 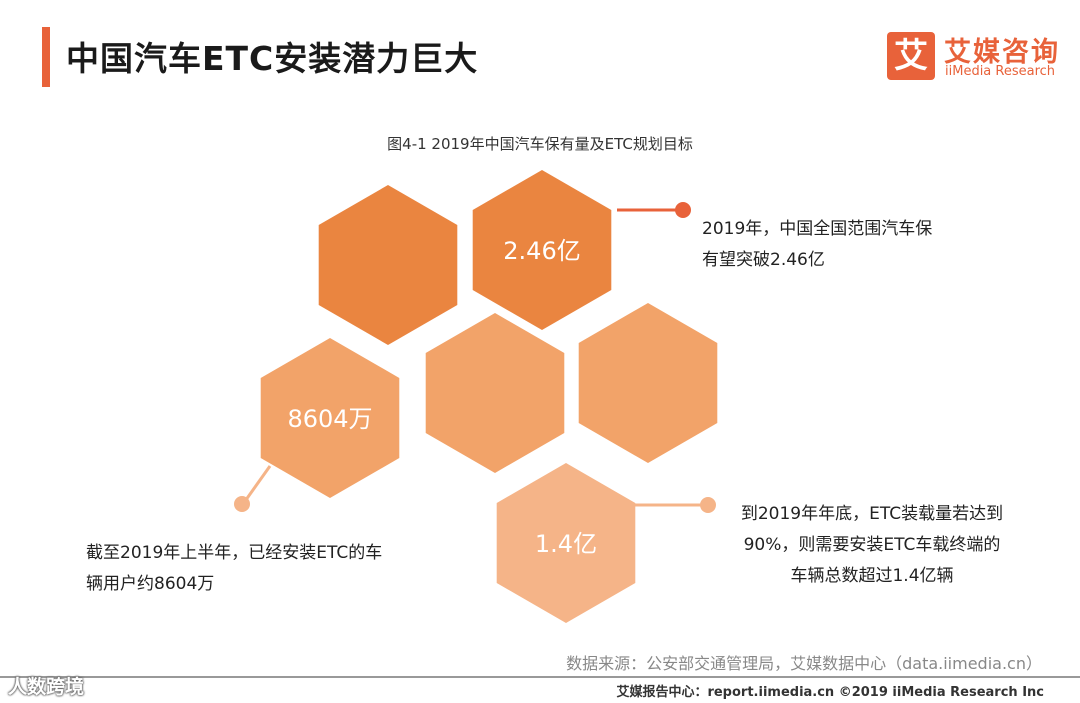 I want to click on data-label: 2.46亿, so click(x=541, y=251).